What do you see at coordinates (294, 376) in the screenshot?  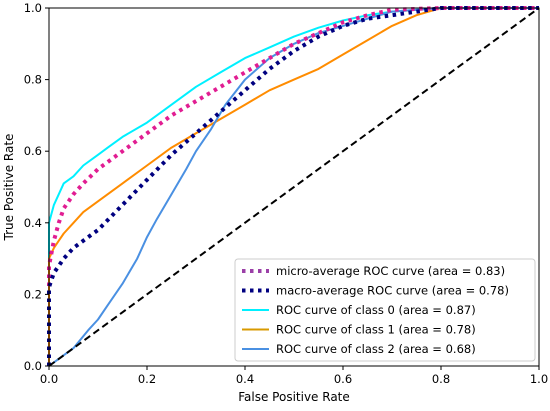 I see `x-axis: 0.0 0.2 0.4 0.6 0.8 1.0` at bounding box center [294, 376].